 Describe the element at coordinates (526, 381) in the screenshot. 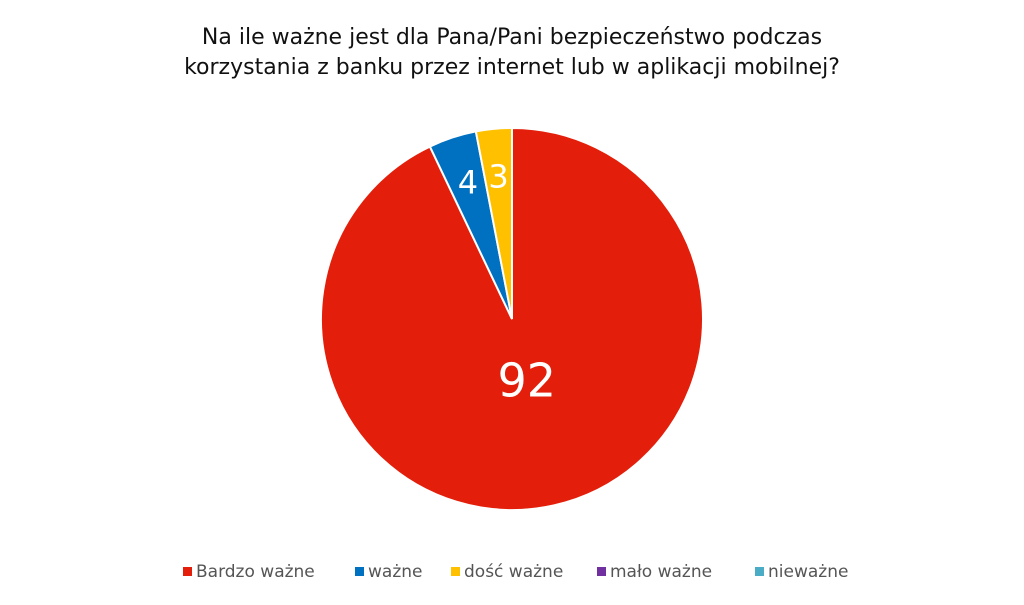

I see `data-label: 92` at that location.